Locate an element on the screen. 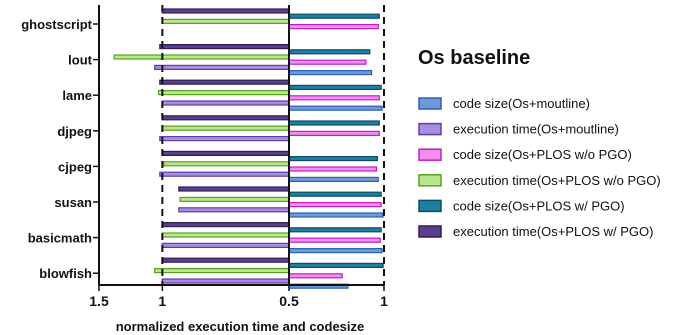 The height and width of the screenshot is (335, 686). bar-susan-s0 is located at coordinates (336, 215).